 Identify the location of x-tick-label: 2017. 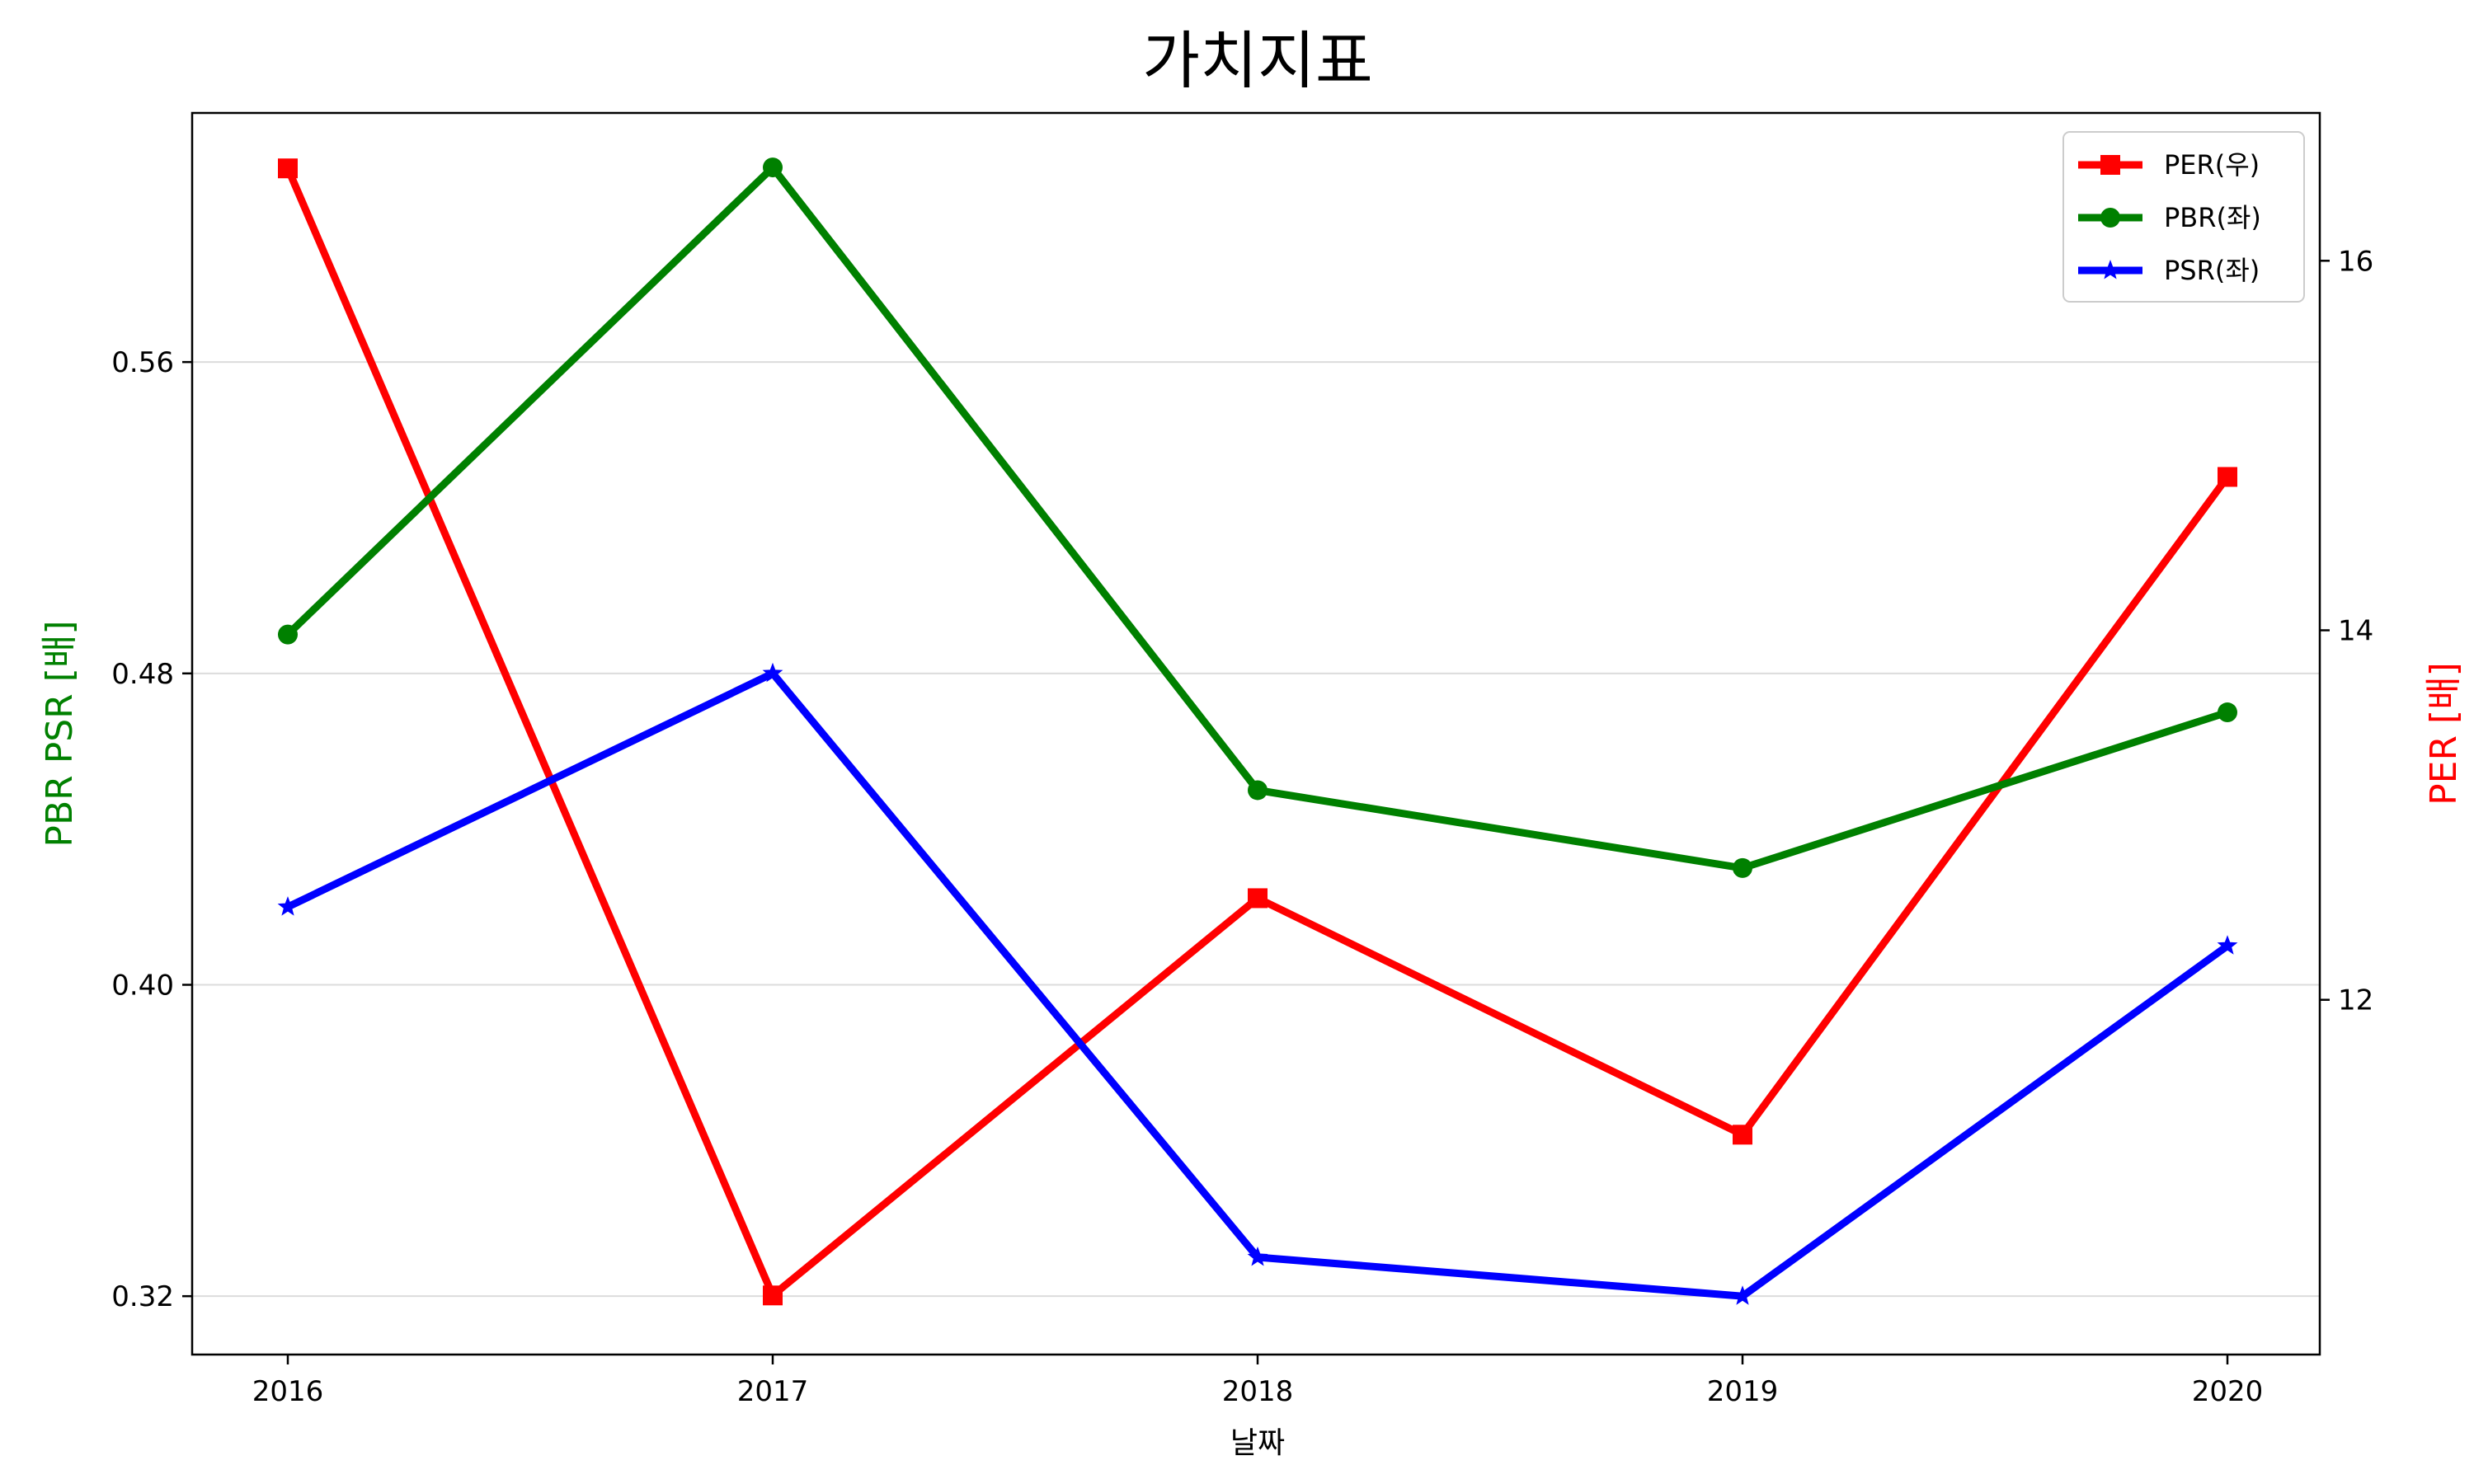
(773, 1391).